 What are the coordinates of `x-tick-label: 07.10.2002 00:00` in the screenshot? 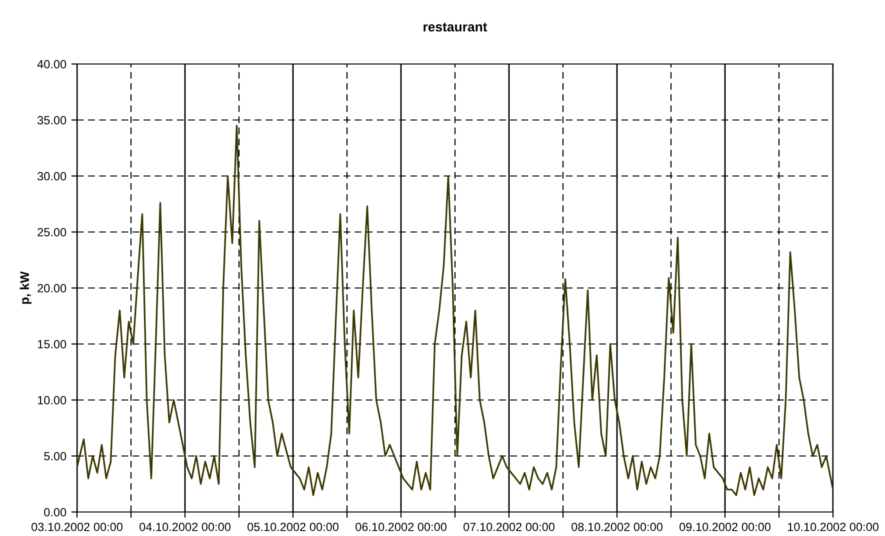 It's located at (509, 527).